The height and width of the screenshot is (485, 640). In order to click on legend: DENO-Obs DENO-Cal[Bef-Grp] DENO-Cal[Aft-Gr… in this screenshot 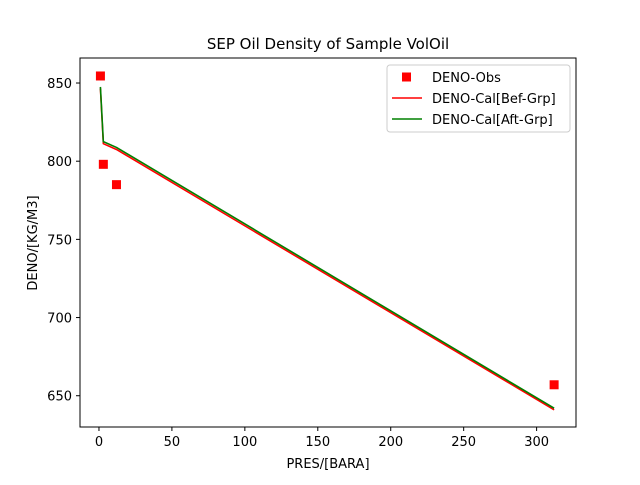, I will do `click(478, 98)`.